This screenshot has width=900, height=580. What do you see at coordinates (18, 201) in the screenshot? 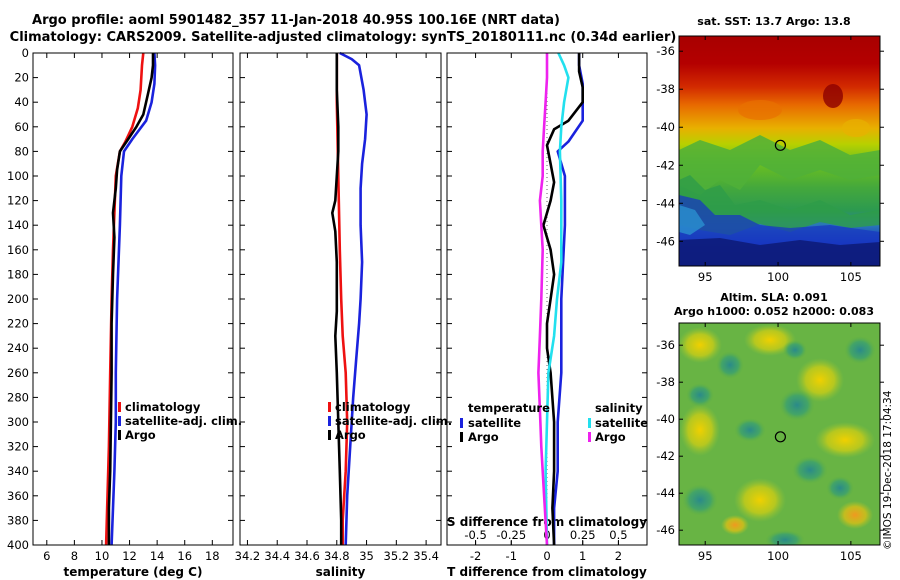
I see `depth-tick-label: 120` at bounding box center [18, 201].